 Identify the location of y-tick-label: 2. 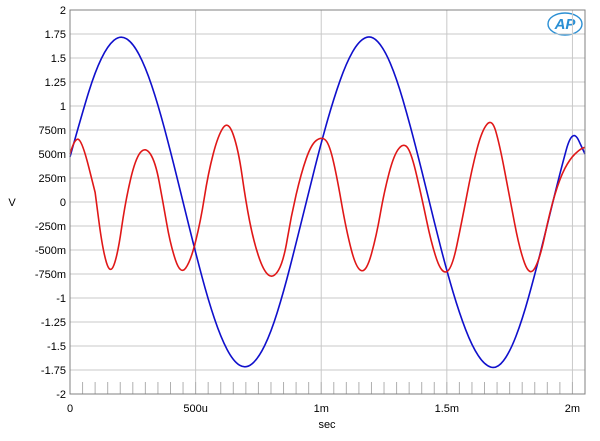
(63, 11).